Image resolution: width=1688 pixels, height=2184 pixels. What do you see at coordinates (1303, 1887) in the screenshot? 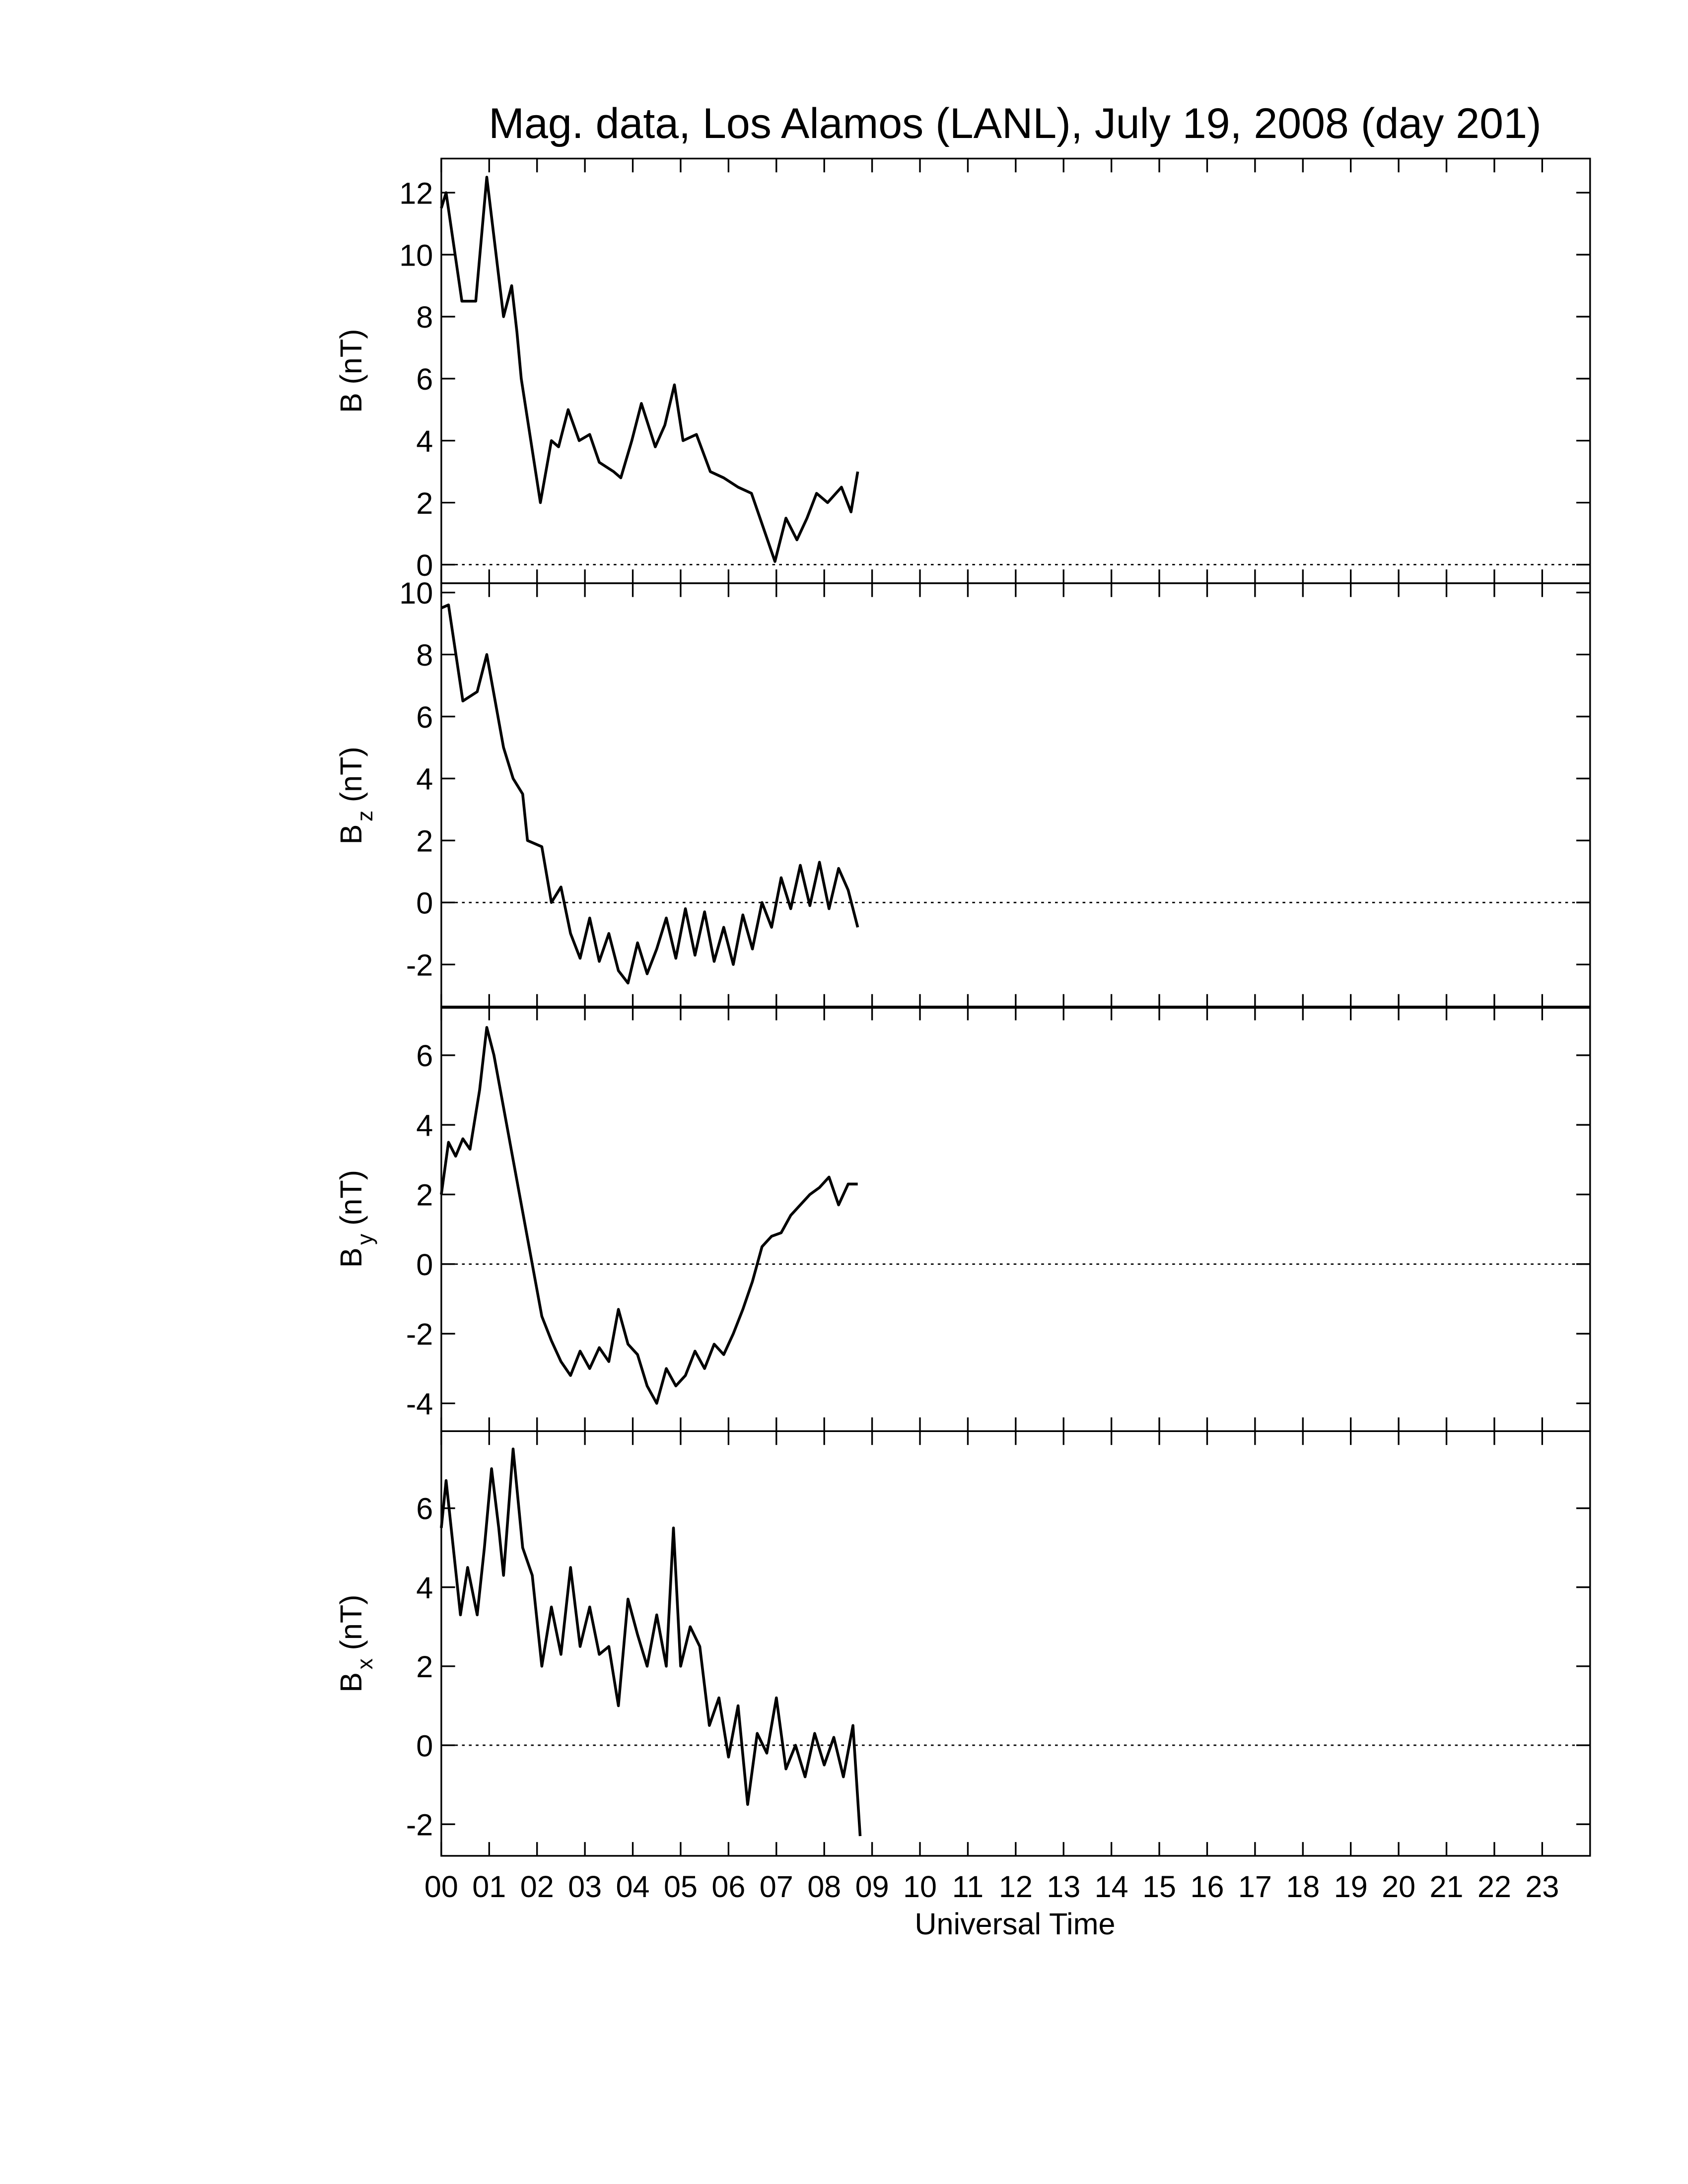
I see `x-tick-label: 18` at bounding box center [1303, 1887].